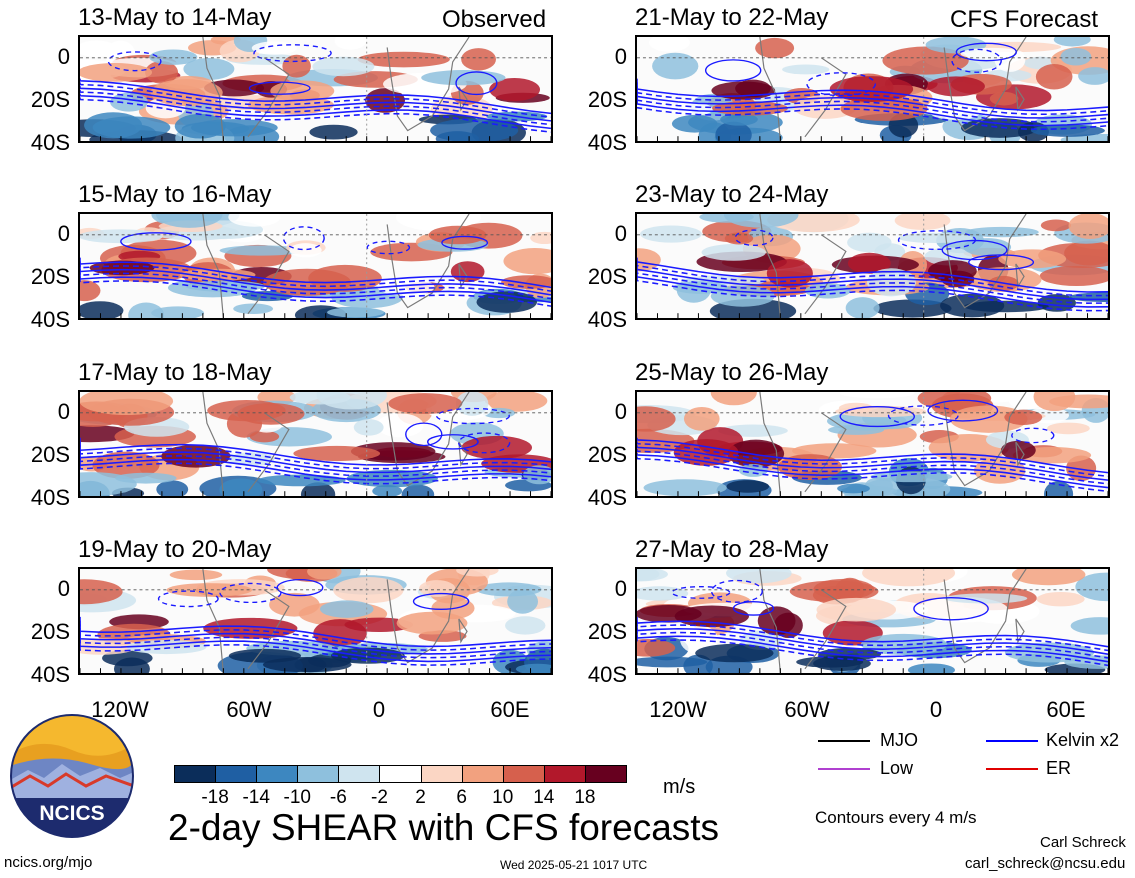  I want to click on author-email: carl_schreck@ncsu.edu, so click(1045, 863).